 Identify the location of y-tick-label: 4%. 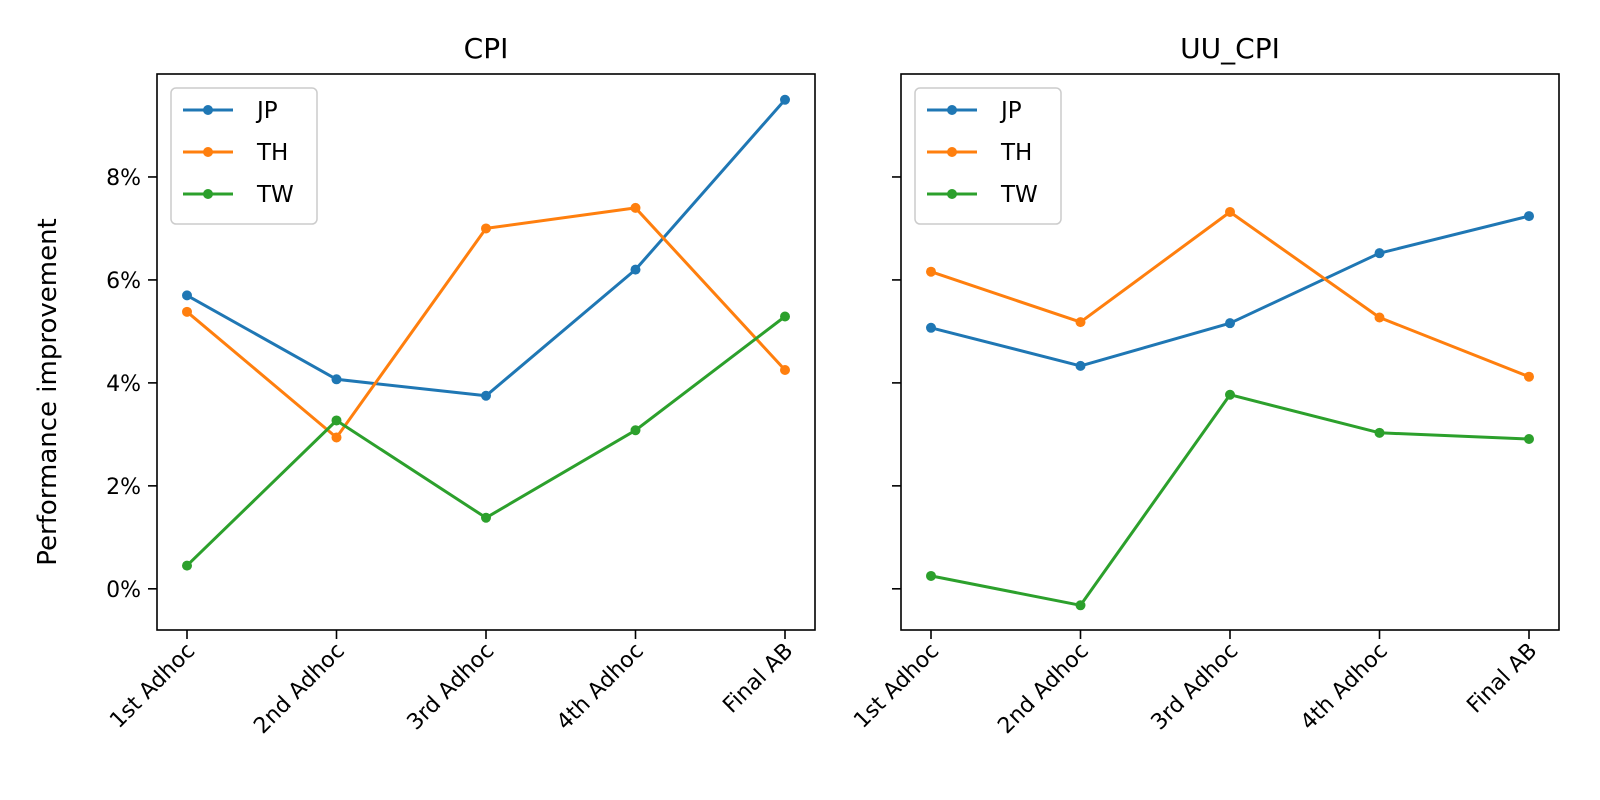
(123, 384).